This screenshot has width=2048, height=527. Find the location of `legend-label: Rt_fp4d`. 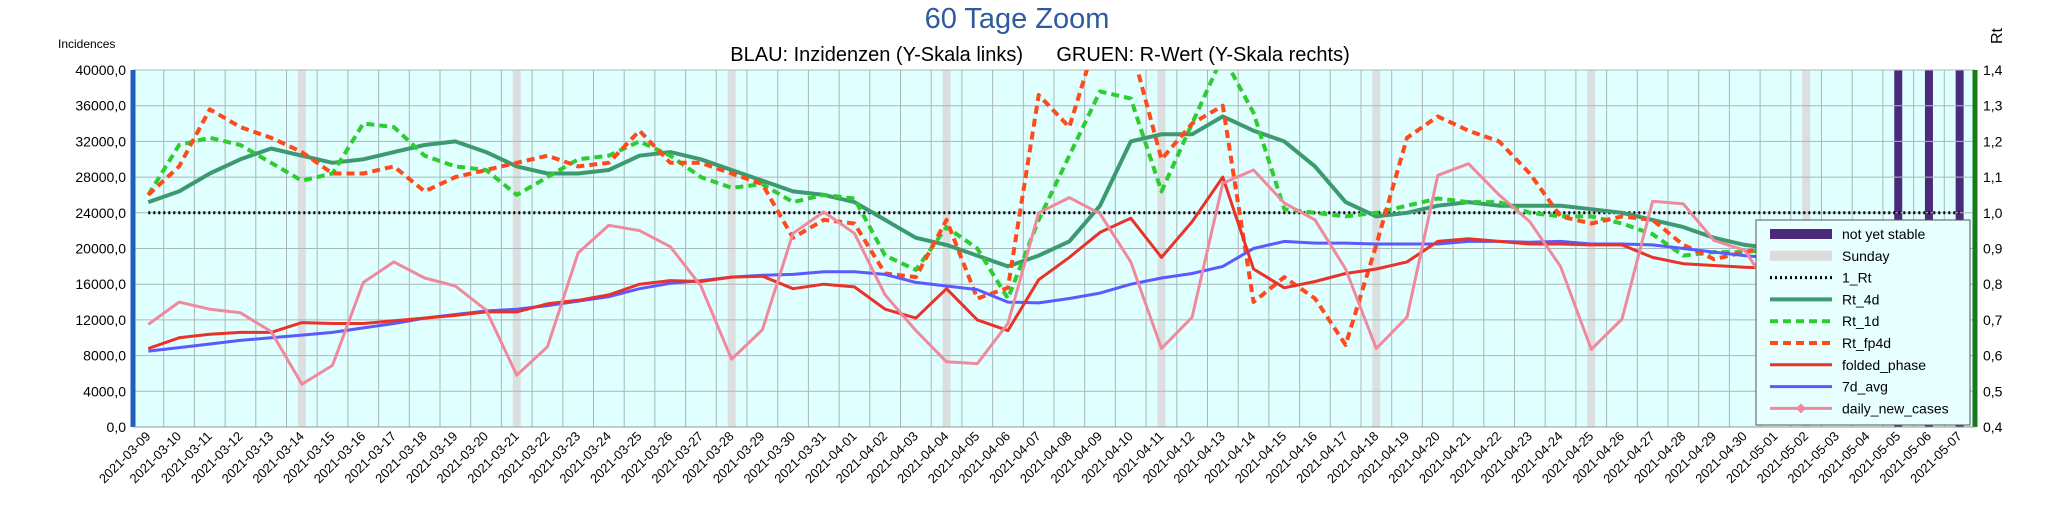

legend-label: Rt_fp4d is located at coordinates (1866, 343).